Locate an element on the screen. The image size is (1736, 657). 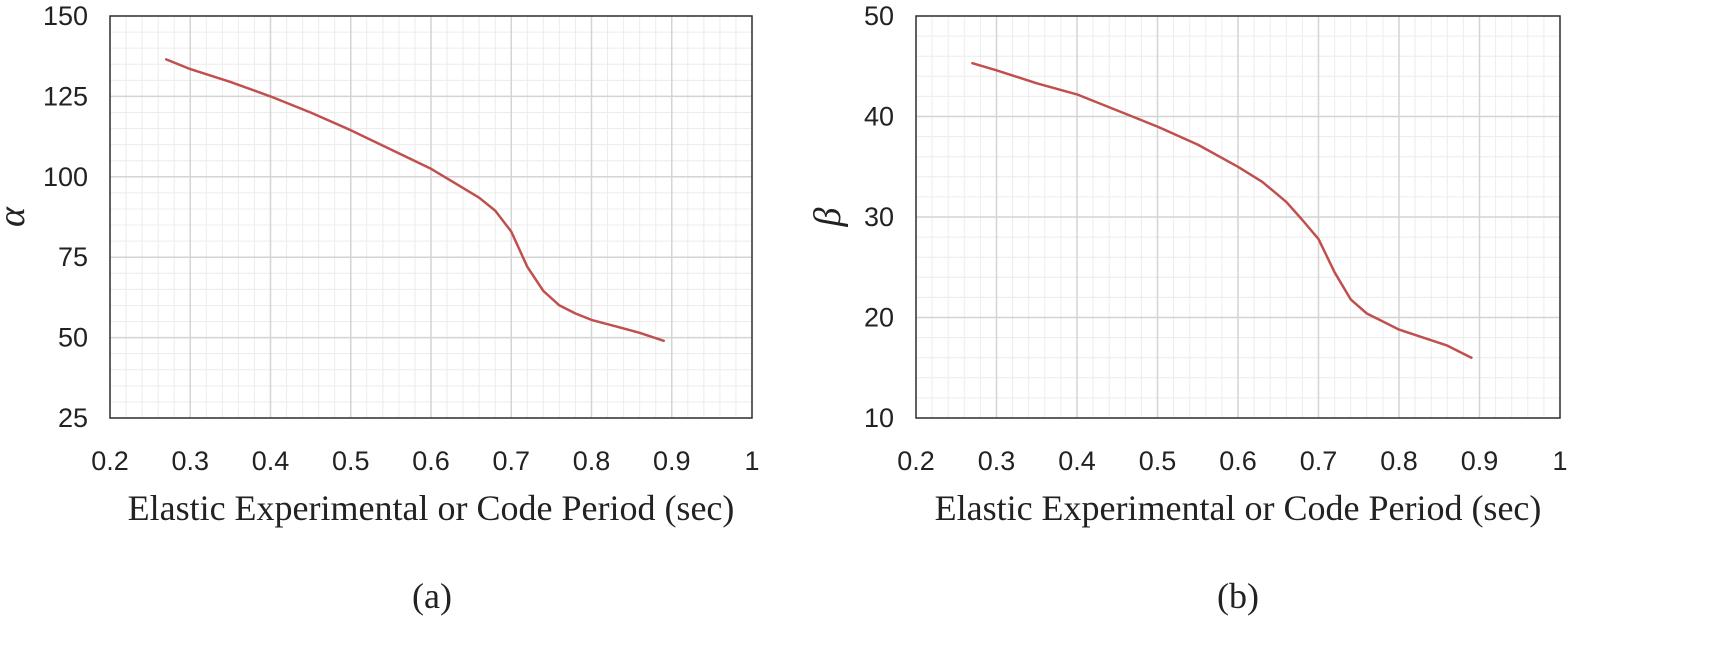
y-tick-label: 10 is located at coordinates (879, 418).